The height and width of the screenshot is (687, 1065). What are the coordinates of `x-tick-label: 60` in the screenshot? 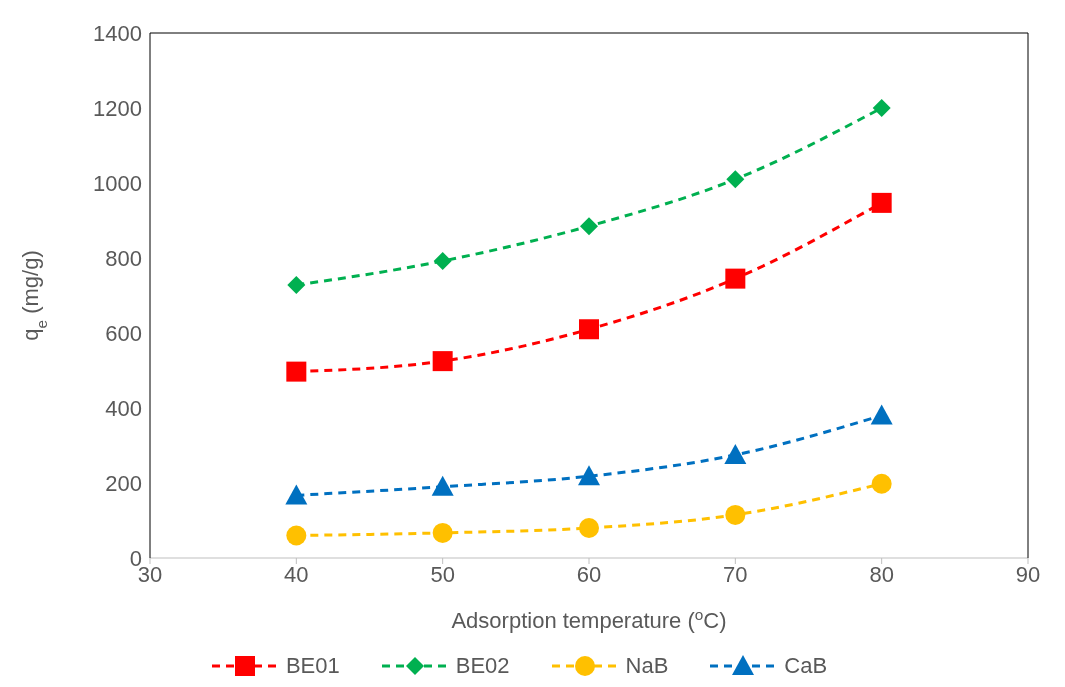 It's located at (589, 574).